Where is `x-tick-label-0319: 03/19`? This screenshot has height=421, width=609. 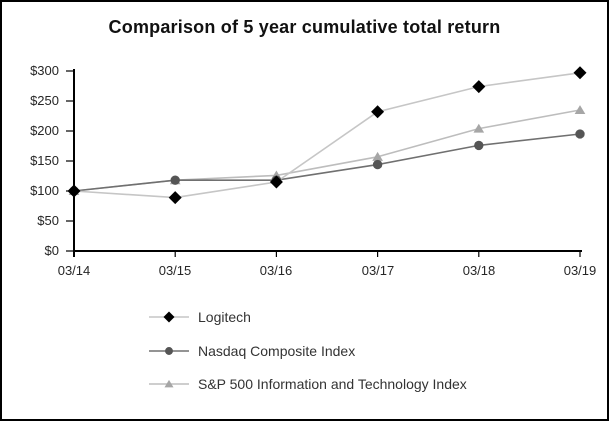 x-tick-label-0319: 03/19 is located at coordinates (580, 270).